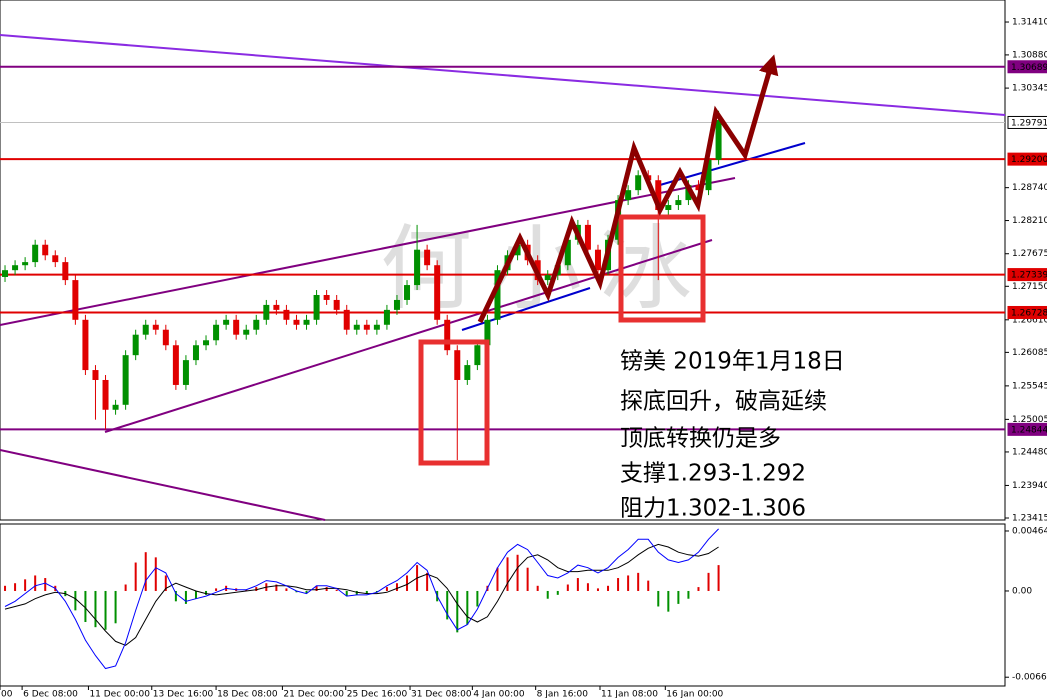 This screenshot has height=698, width=1047. What do you see at coordinates (1029, 353) in the screenshot?
I see `y-tick-label: 1.26085` at bounding box center [1029, 353].